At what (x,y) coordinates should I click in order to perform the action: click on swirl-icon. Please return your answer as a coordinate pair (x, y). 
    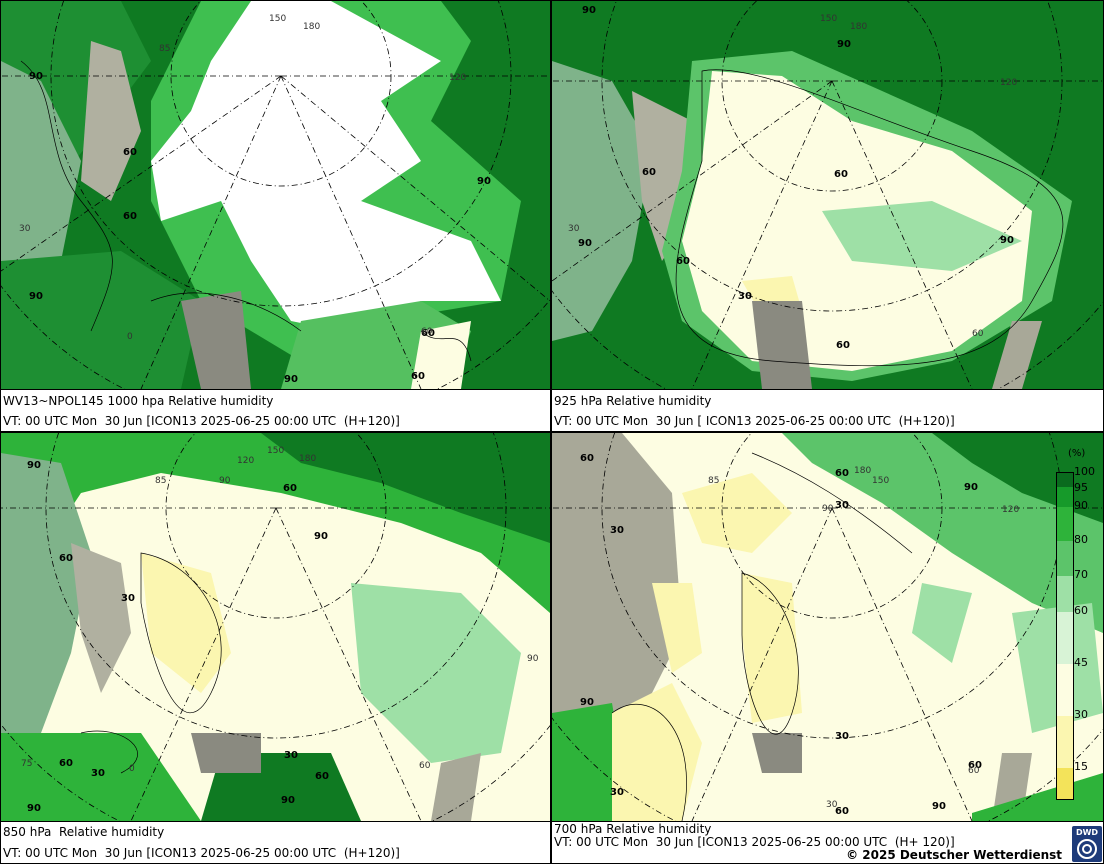
    Looking at the image, I should click on (1087, 849).